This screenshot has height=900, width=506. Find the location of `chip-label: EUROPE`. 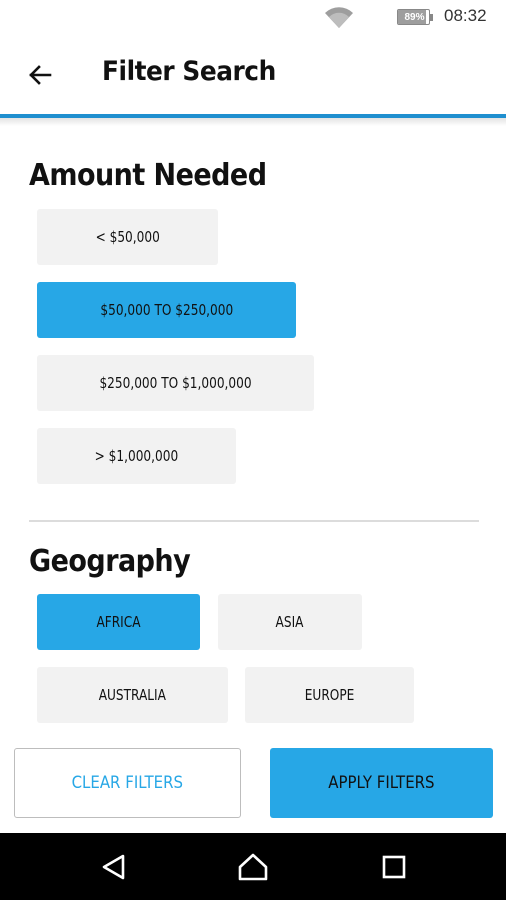

chip-label: EUROPE is located at coordinates (329, 695).